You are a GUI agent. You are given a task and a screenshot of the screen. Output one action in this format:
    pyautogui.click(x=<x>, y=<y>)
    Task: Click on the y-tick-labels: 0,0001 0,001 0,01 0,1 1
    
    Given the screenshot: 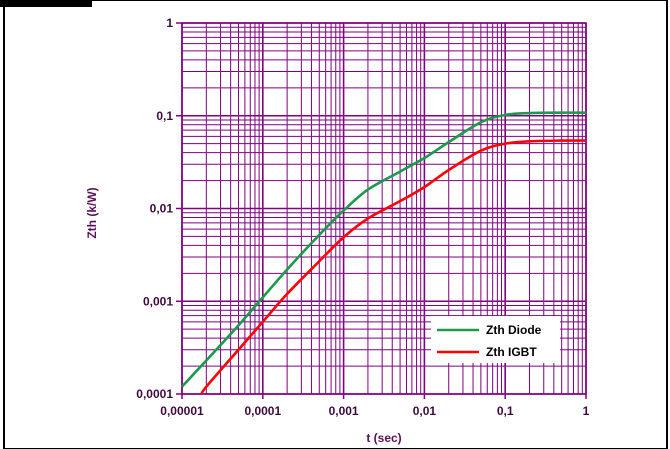 What is the action you would take?
    pyautogui.click(x=154, y=208)
    